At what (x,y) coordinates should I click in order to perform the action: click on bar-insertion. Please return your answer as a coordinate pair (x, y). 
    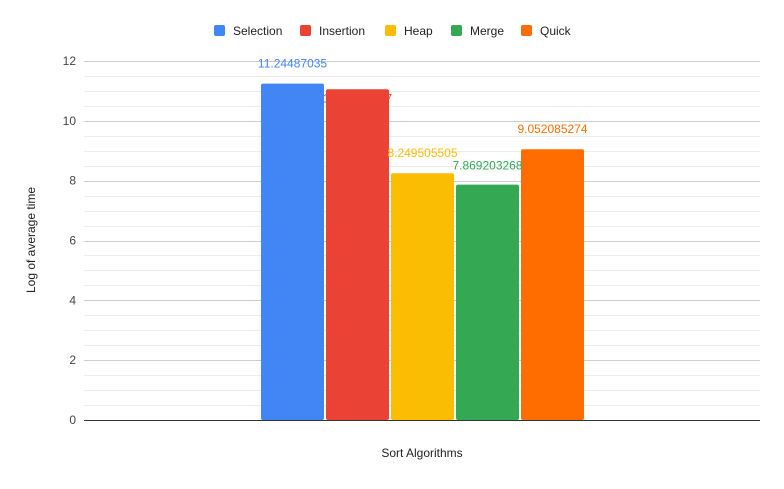
    Looking at the image, I should click on (357, 254).